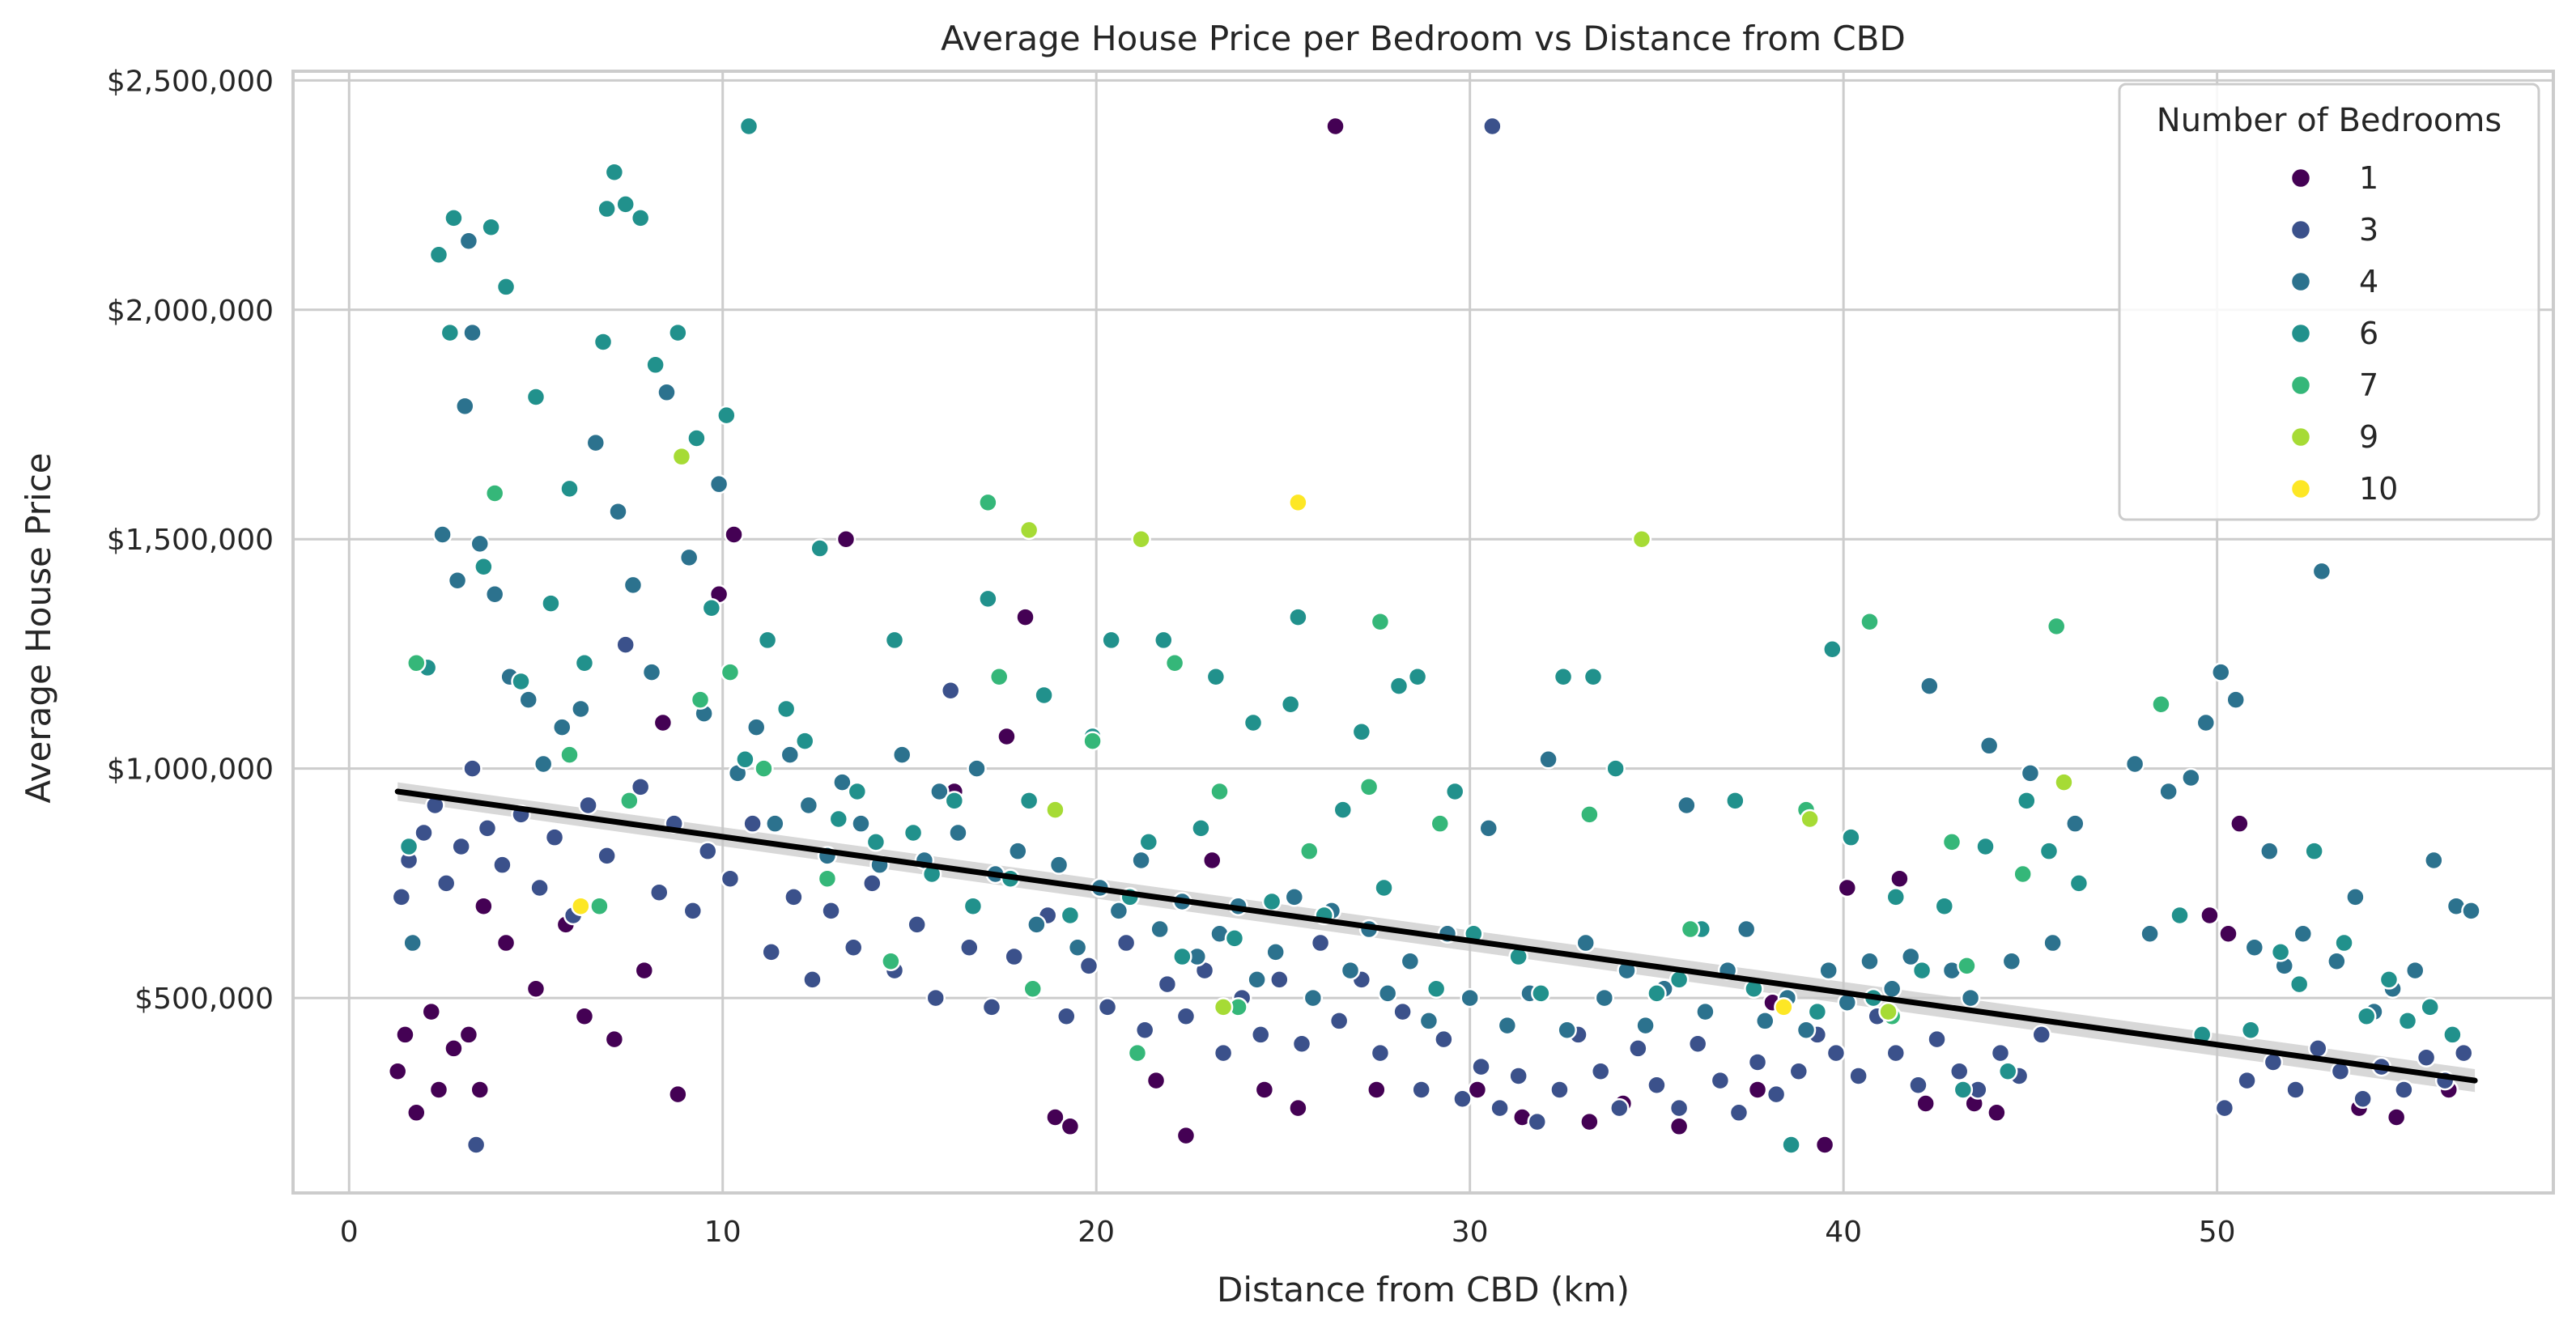 Image resolution: width=2576 pixels, height=1337 pixels. Describe the element at coordinates (349, 1232) in the screenshot. I see `x-tick-label: 0` at that location.